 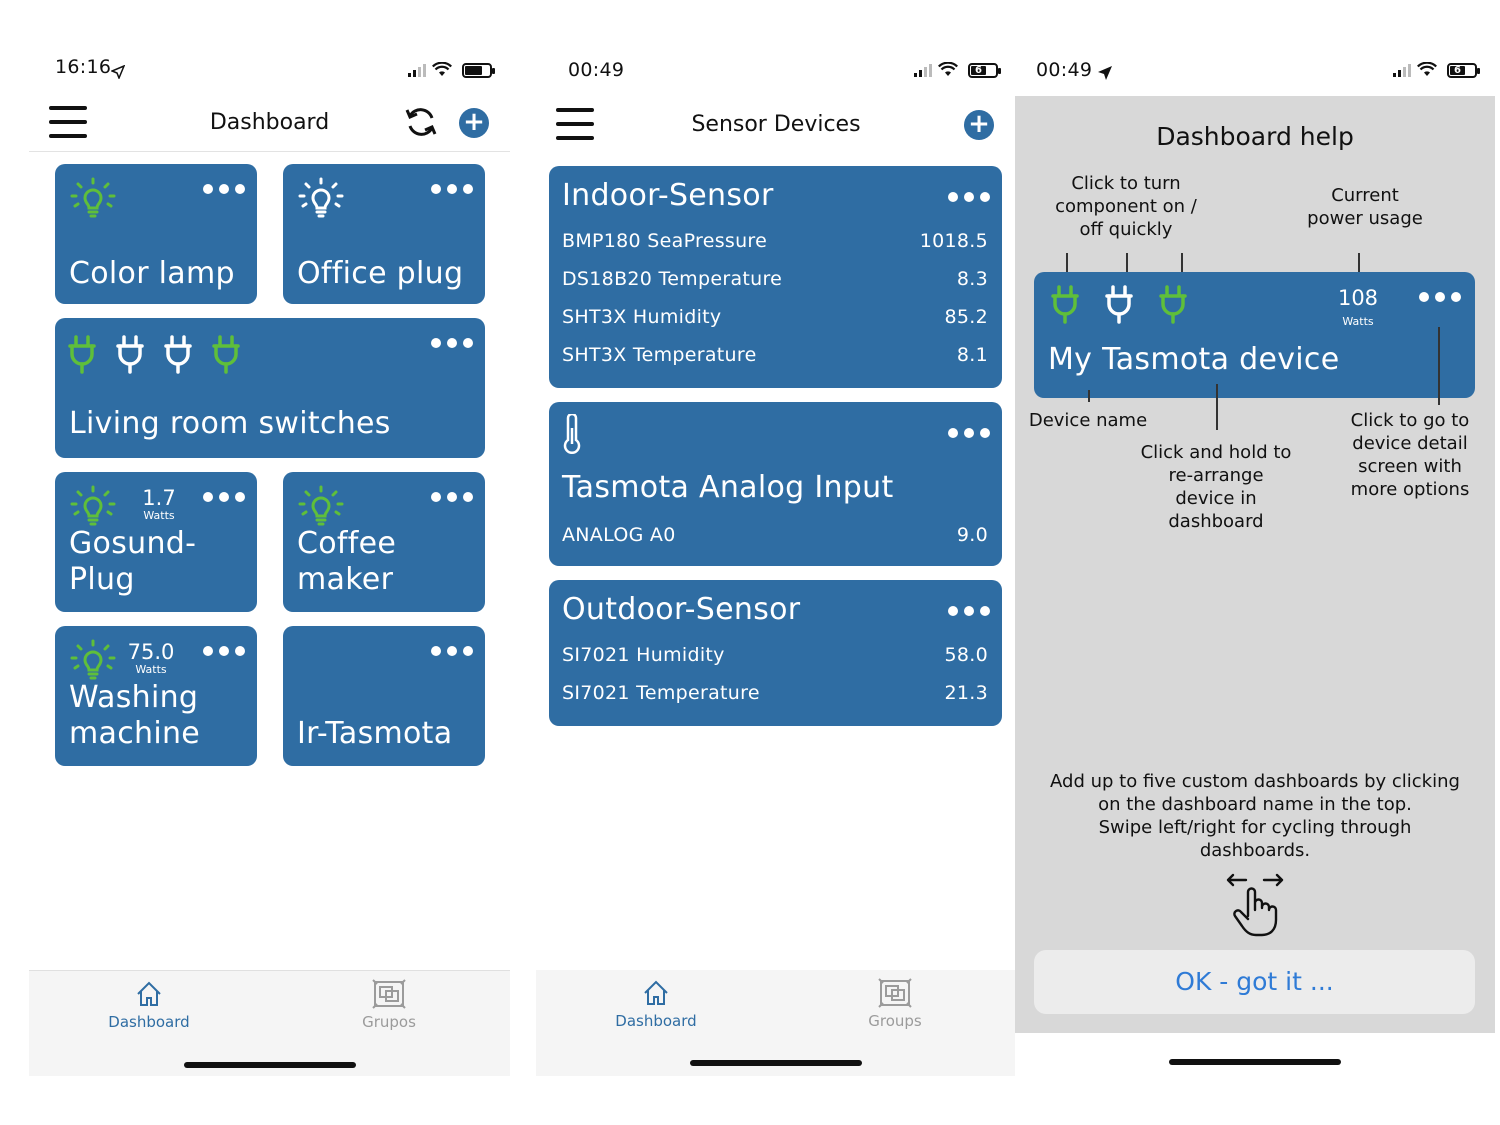 I want to click on device-tile-coffee-maker: Coffee maker, so click(x=384, y=542).